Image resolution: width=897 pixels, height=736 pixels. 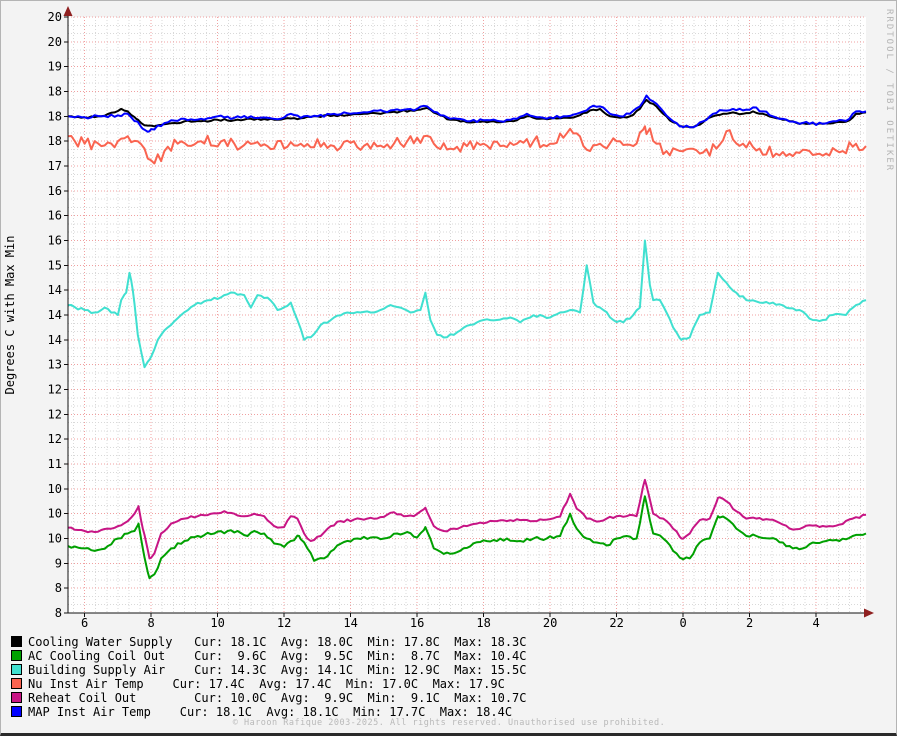 I want to click on x-tick-label: 18, so click(x=483, y=623).